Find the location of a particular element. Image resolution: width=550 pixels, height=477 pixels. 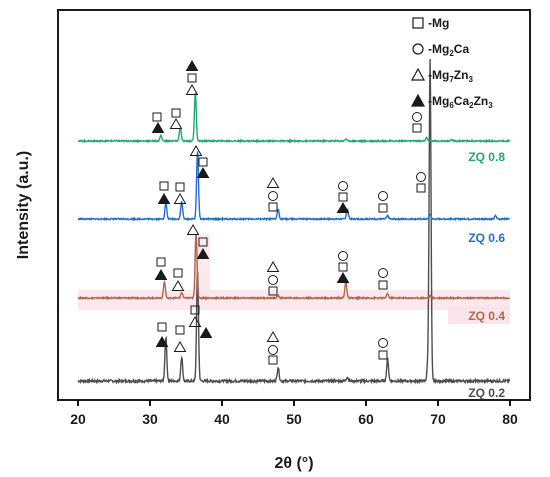

zq04-highlight-band is located at coordinates (294, 300).